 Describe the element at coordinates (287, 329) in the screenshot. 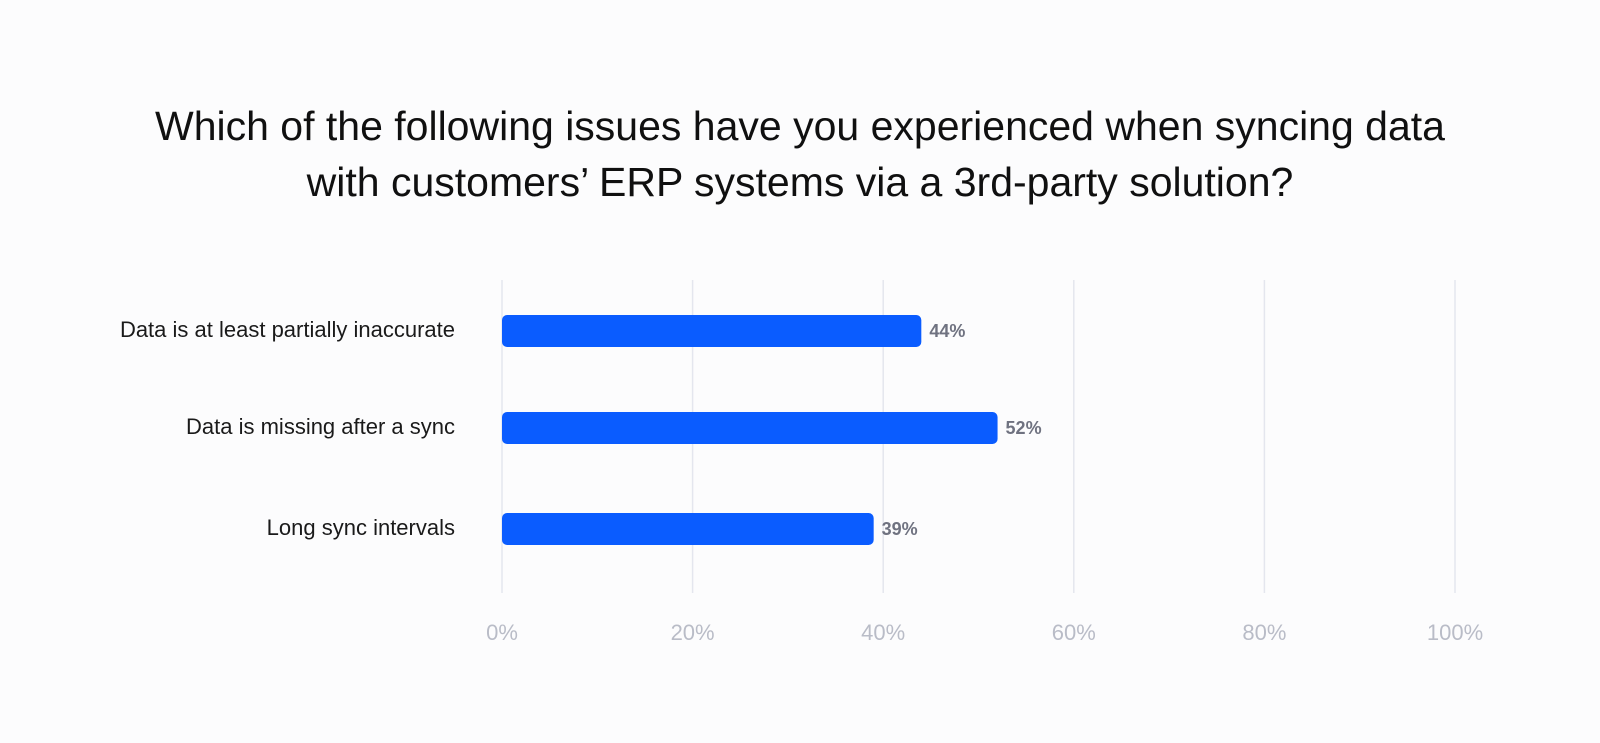

I see `category-label: Data is at least partially inaccurate` at that location.